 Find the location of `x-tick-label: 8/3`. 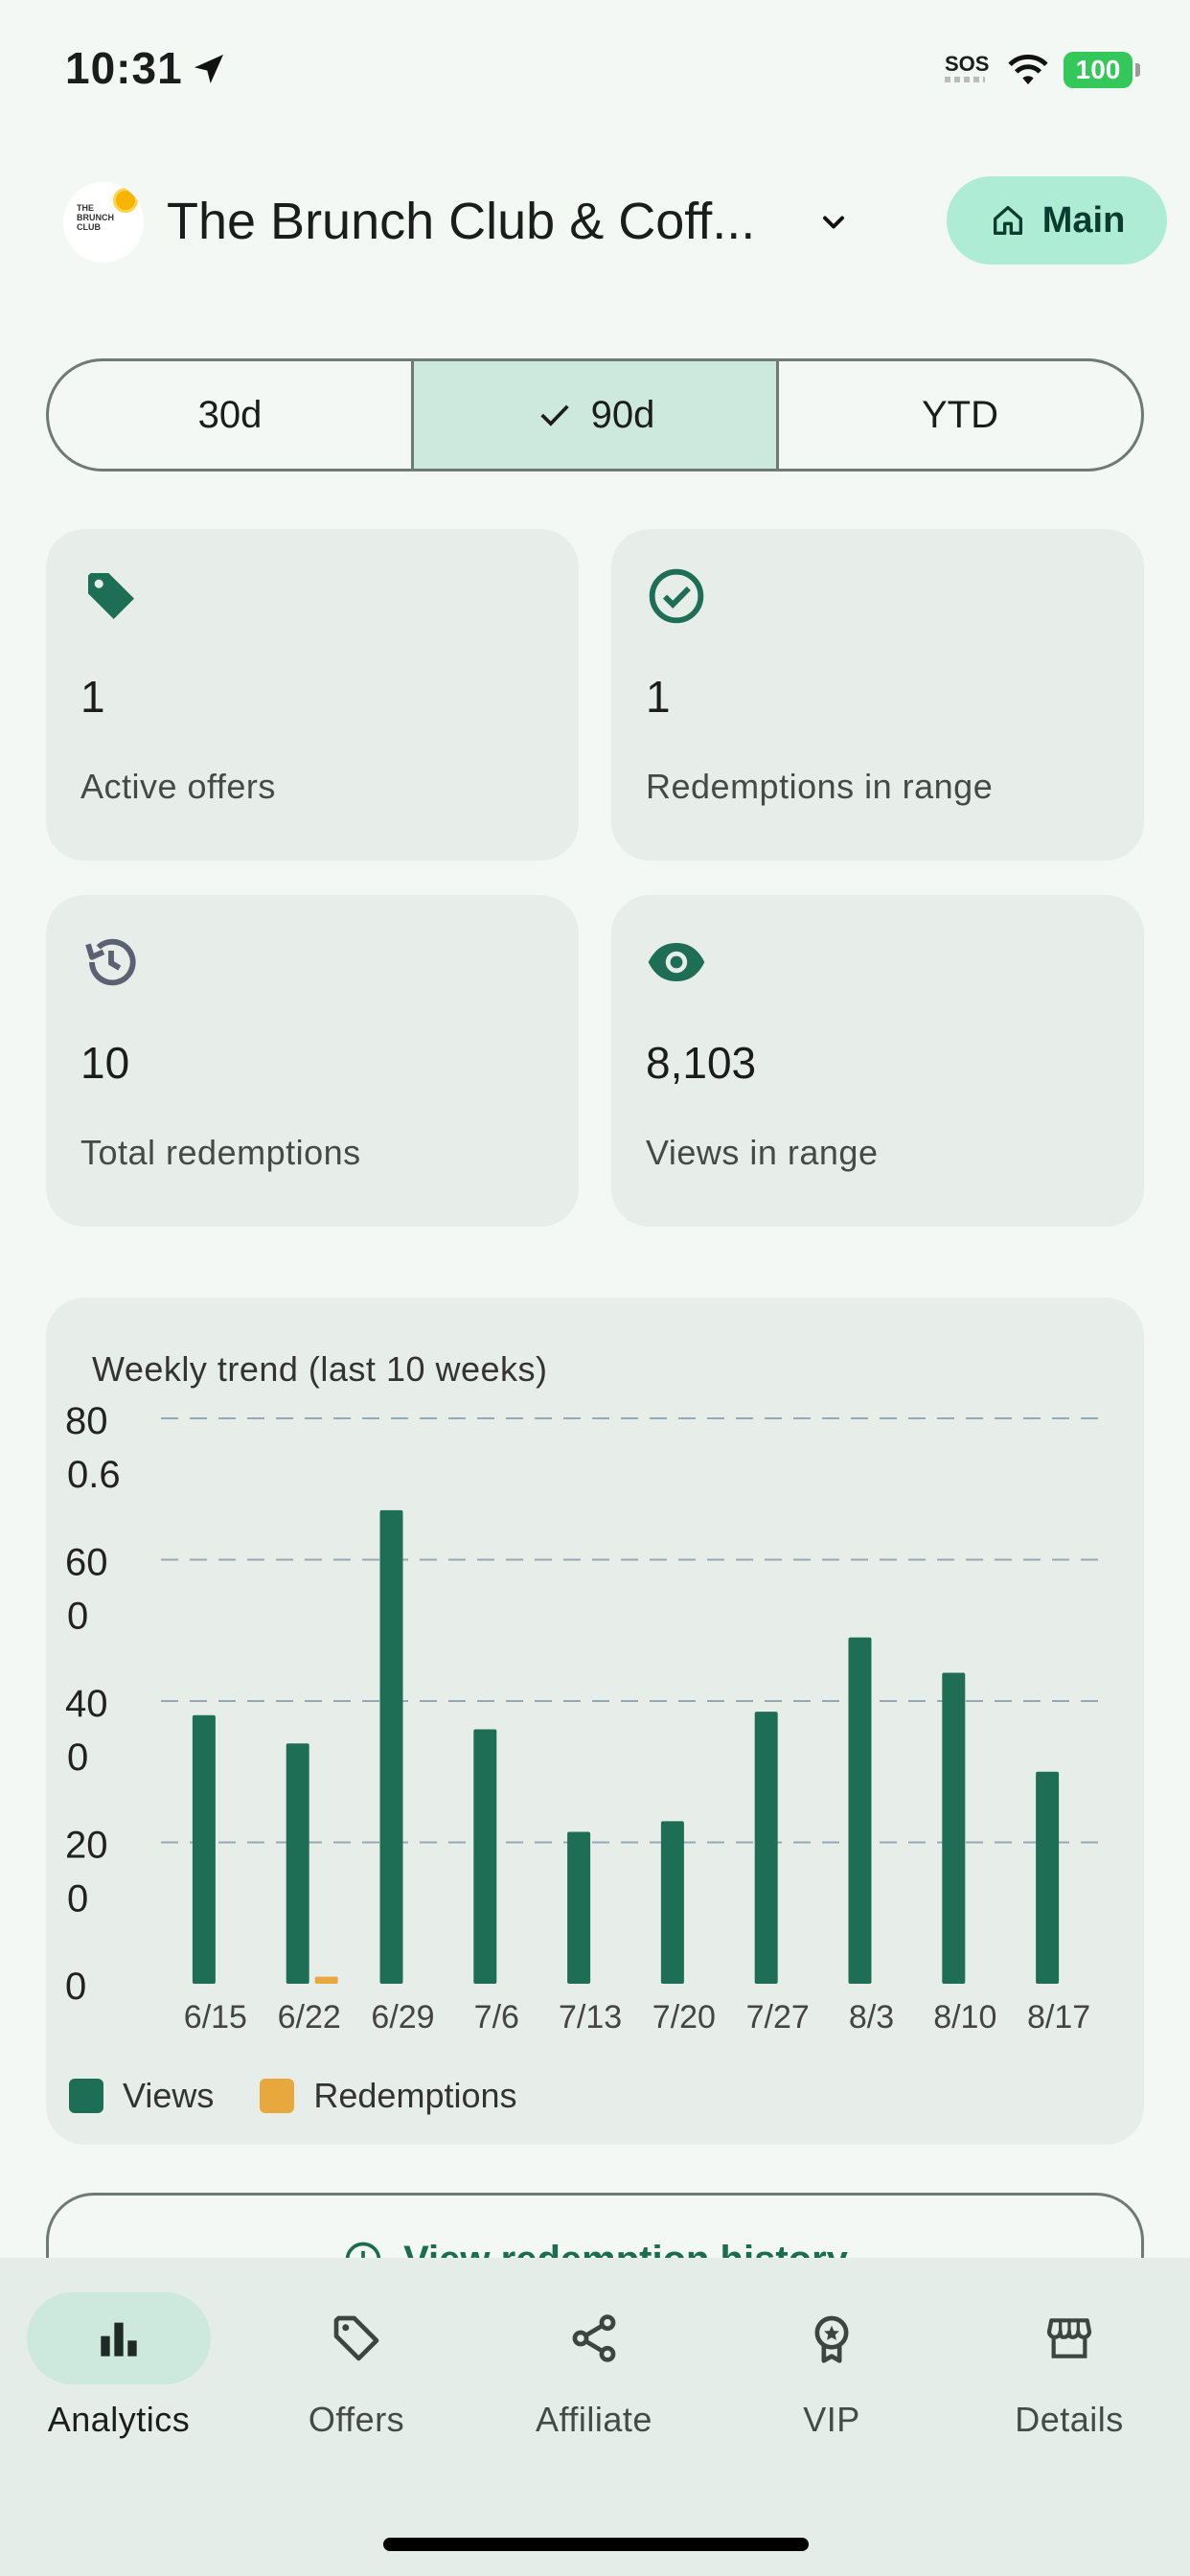

x-tick-label: 8/3 is located at coordinates (872, 2018).